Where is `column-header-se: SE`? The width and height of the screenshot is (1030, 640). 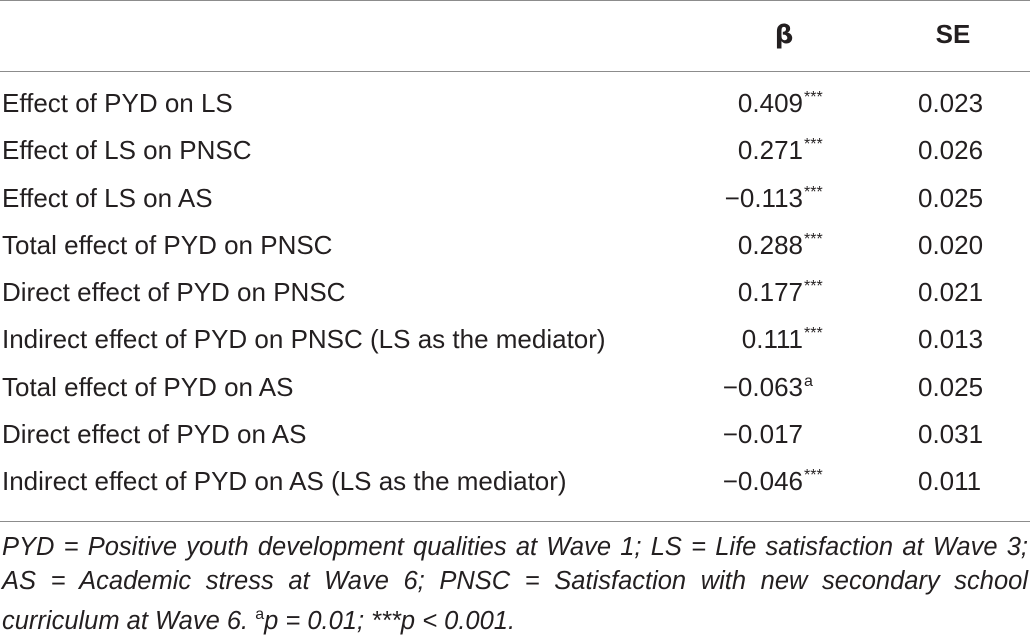
column-header-se: SE is located at coordinates (953, 34).